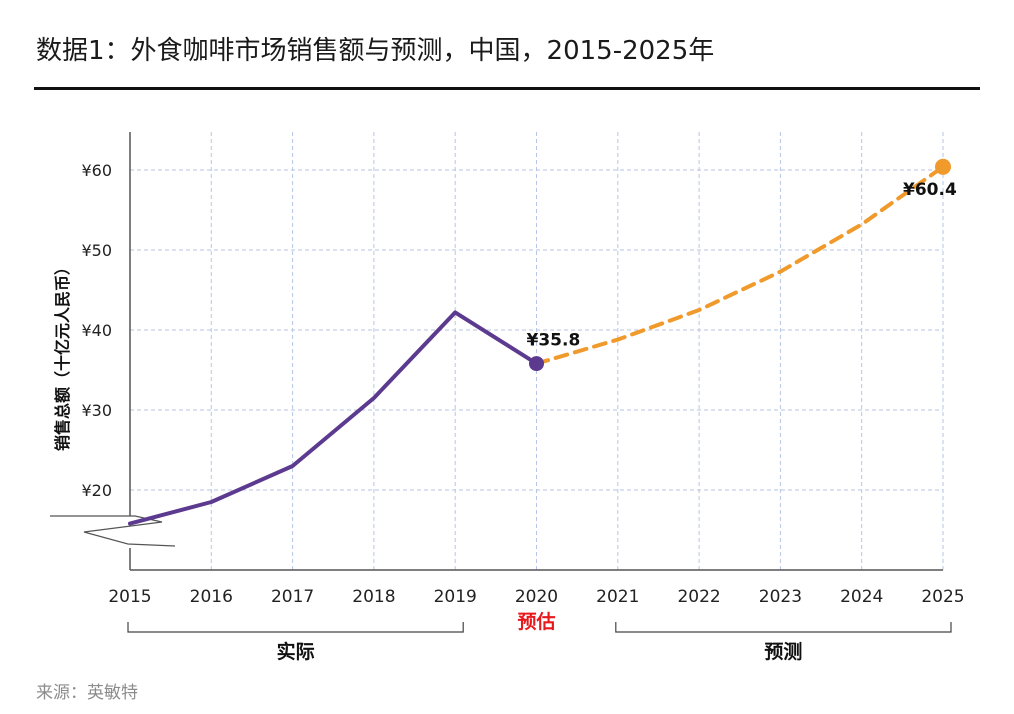 This screenshot has width=1014, height=714. Describe the element at coordinates (455, 597) in the screenshot. I see `x-tick-label: 2019` at that location.